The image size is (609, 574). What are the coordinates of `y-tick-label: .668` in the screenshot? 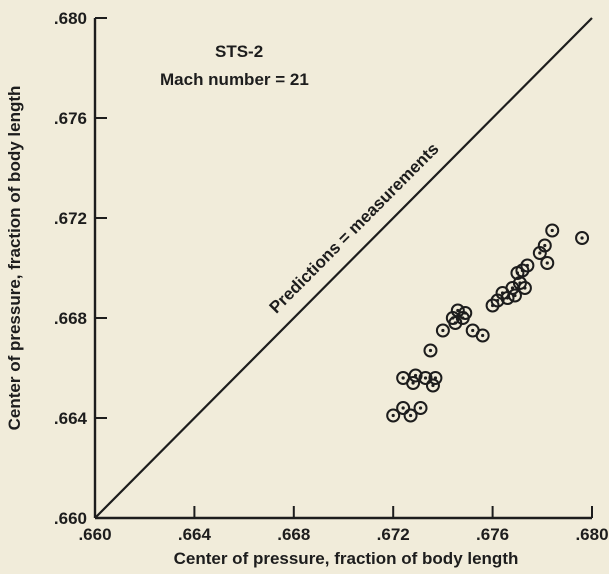 It's located at (70, 318).